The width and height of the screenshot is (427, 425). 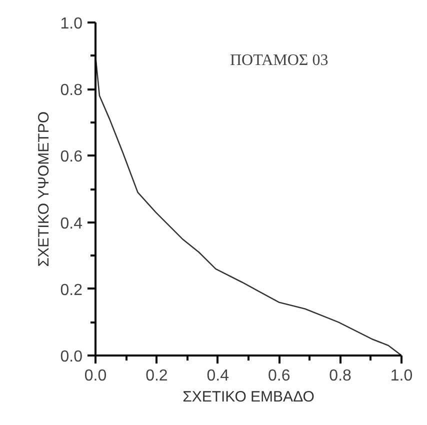 I want to click on y-tick-label: 0.0, so click(x=71, y=357).